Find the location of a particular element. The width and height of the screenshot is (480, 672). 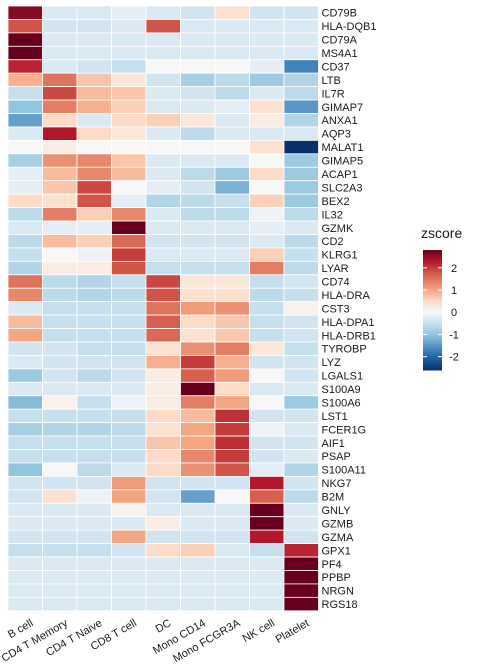

legend-tick-label: 2 is located at coordinates (454, 269).